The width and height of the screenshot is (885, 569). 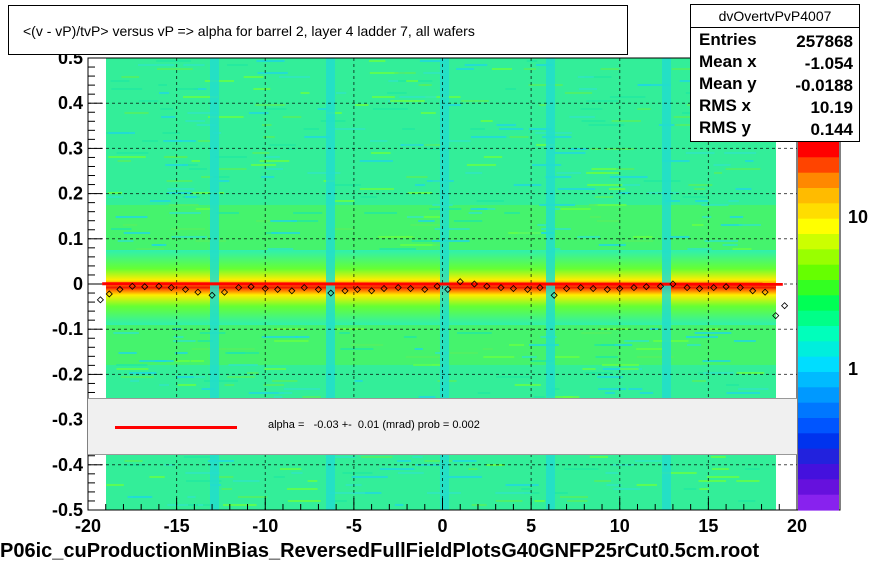 I want to click on stats-label: Entries, so click(x=728, y=39).